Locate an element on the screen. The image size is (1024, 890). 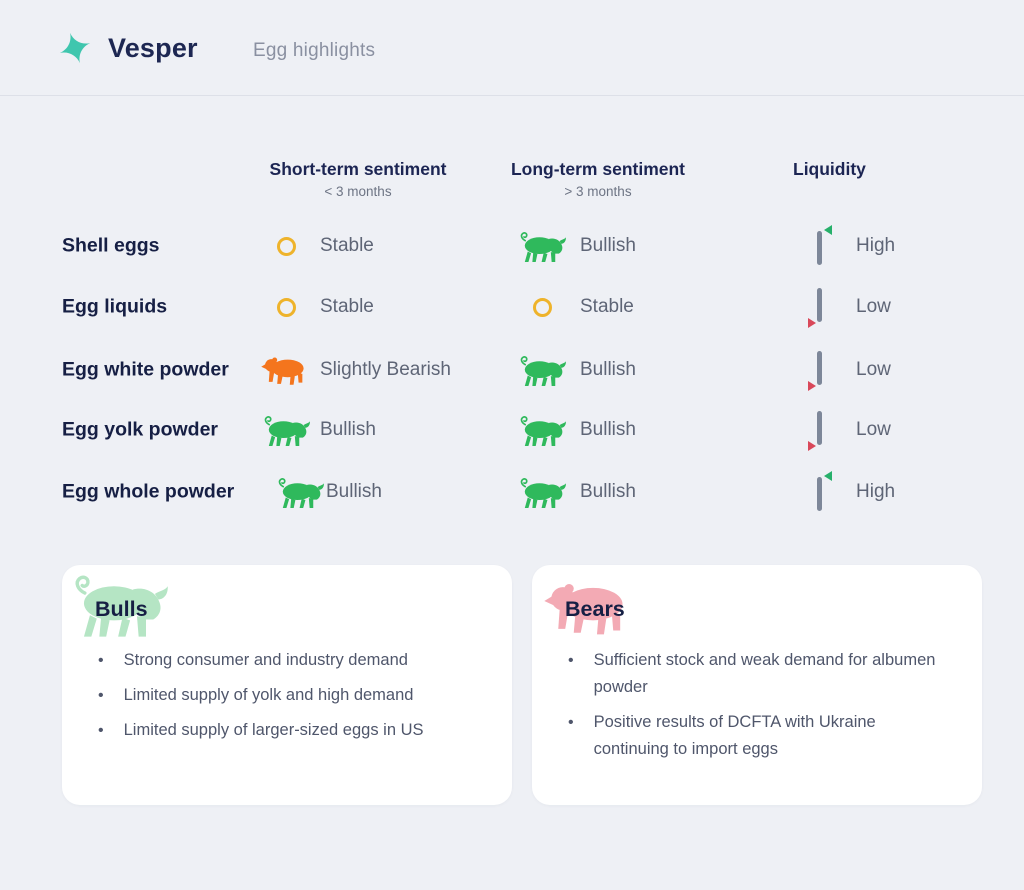
column-sublabel: > 3 months is located at coordinates (598, 191).